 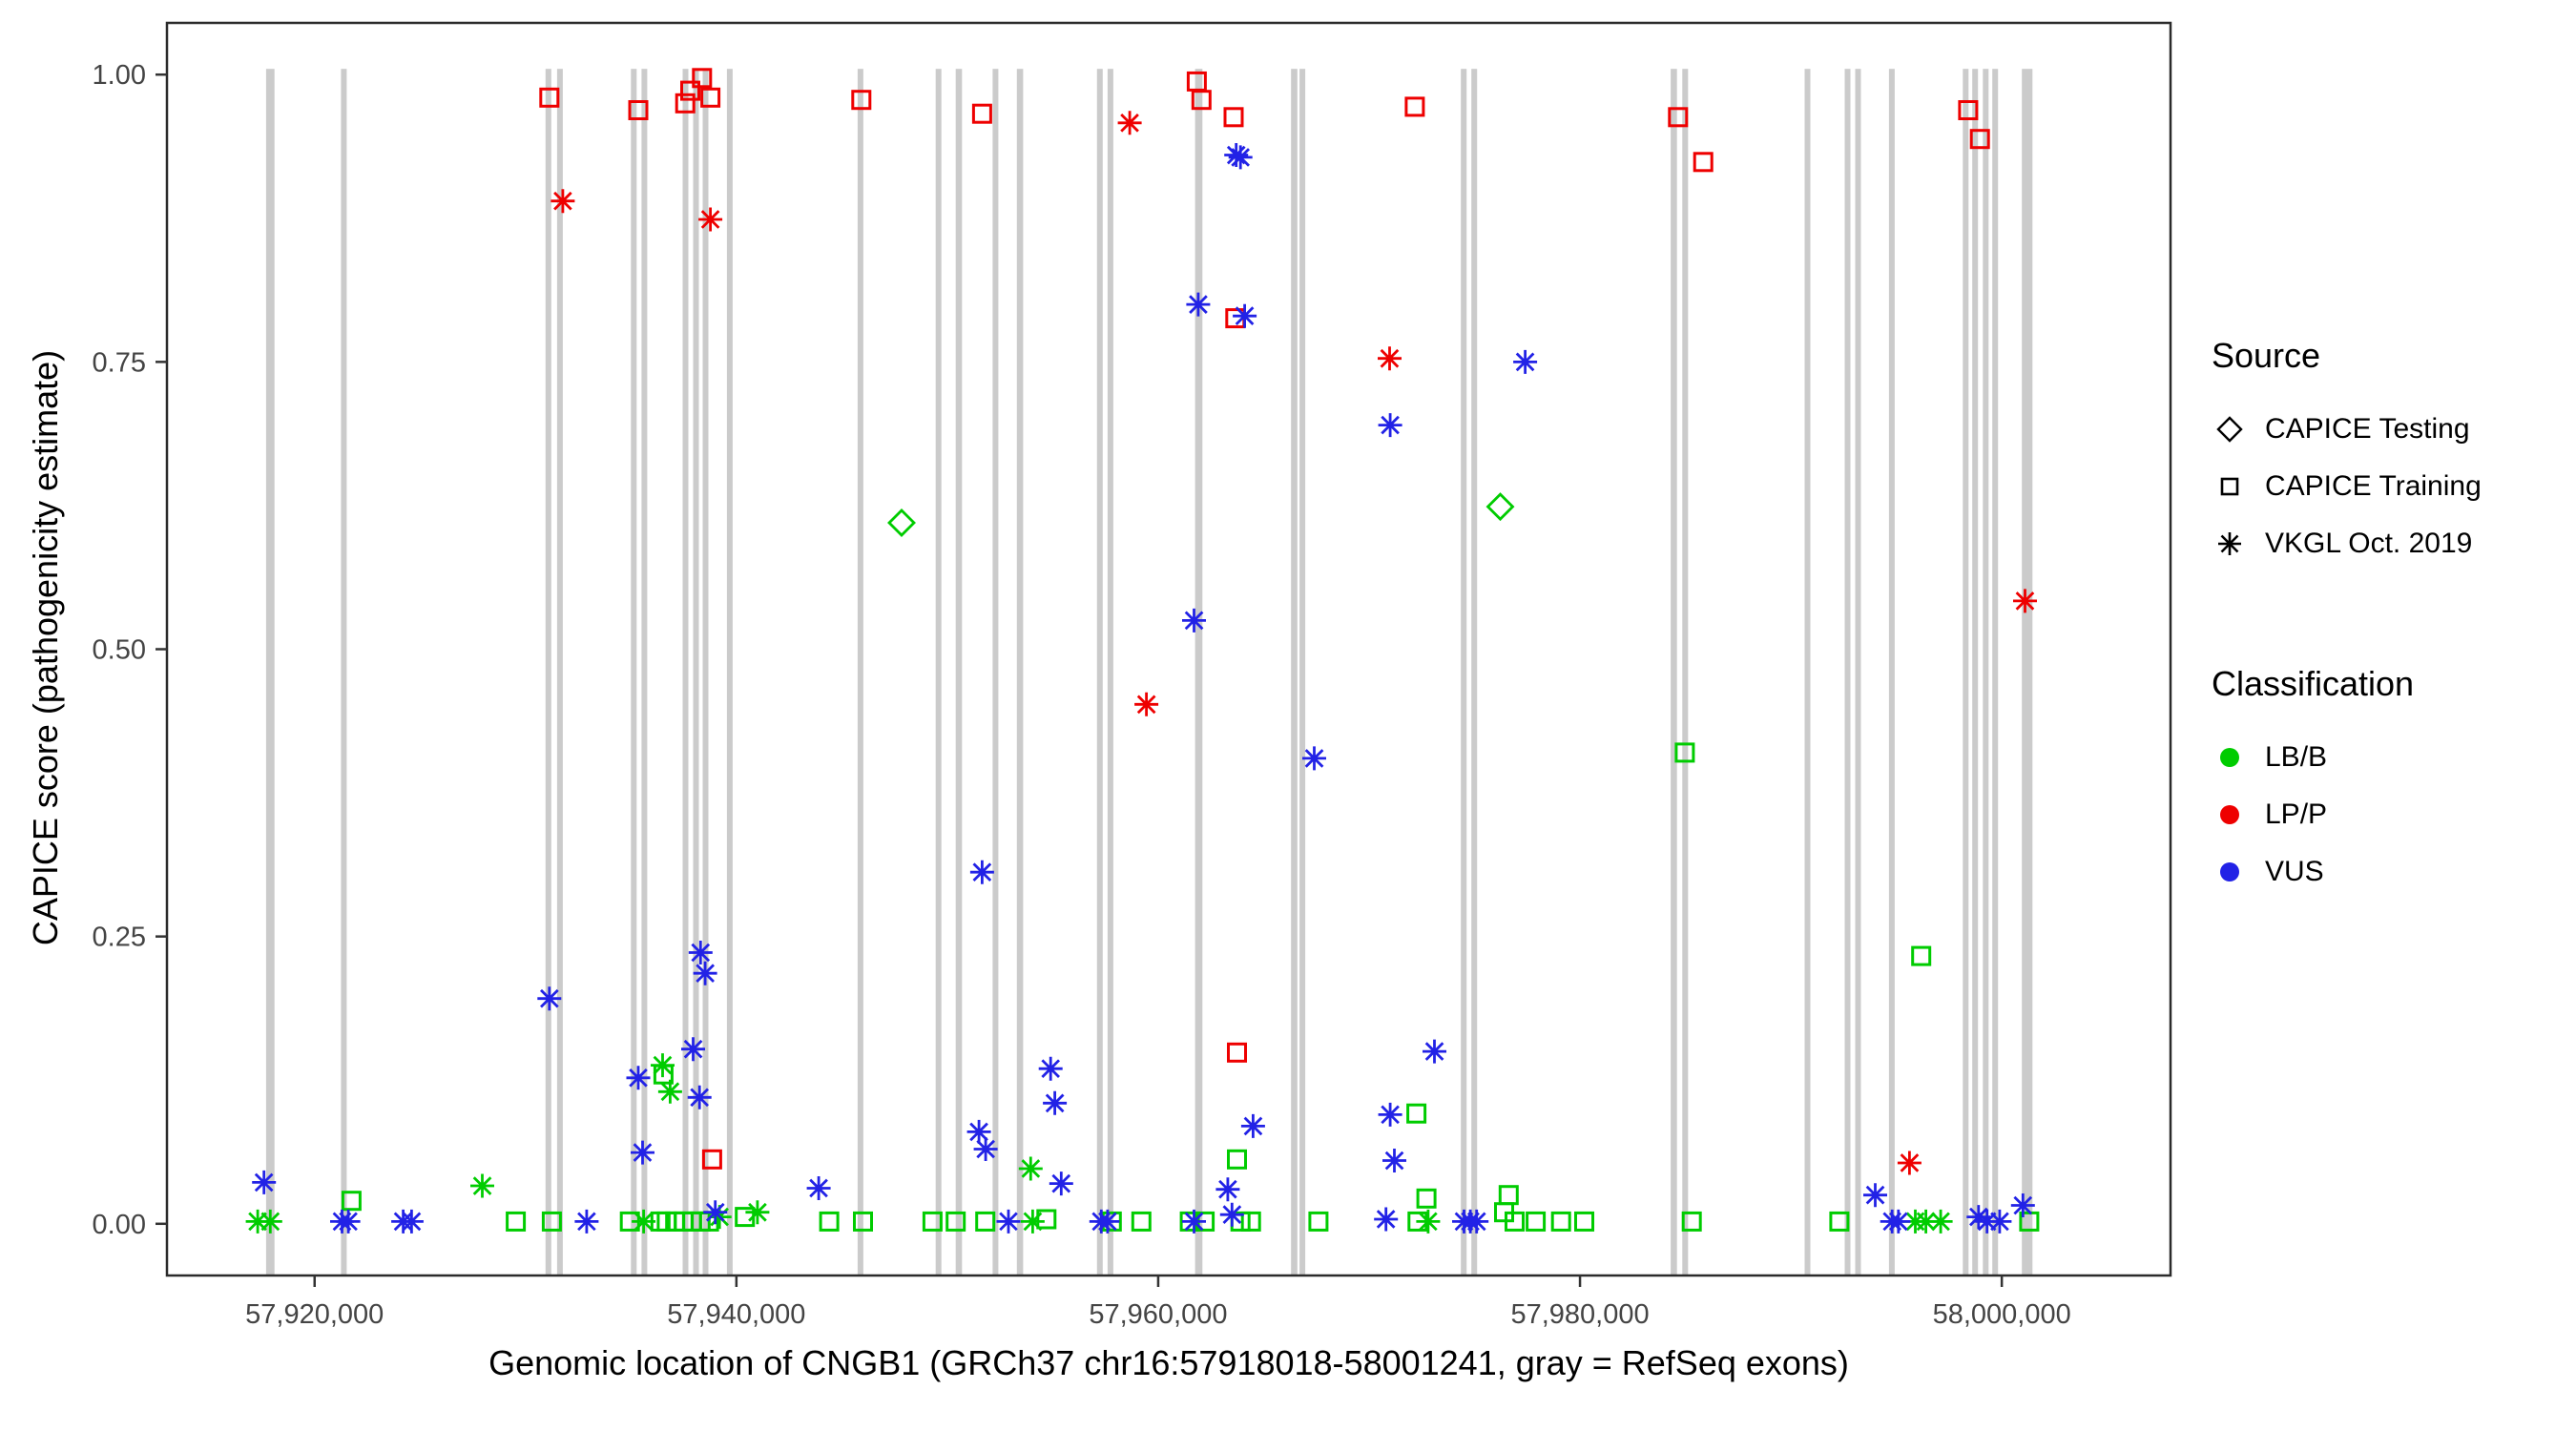 I want to click on y-axis-title: CAPICE score (pathogenicity estimate), so click(x=45, y=647).